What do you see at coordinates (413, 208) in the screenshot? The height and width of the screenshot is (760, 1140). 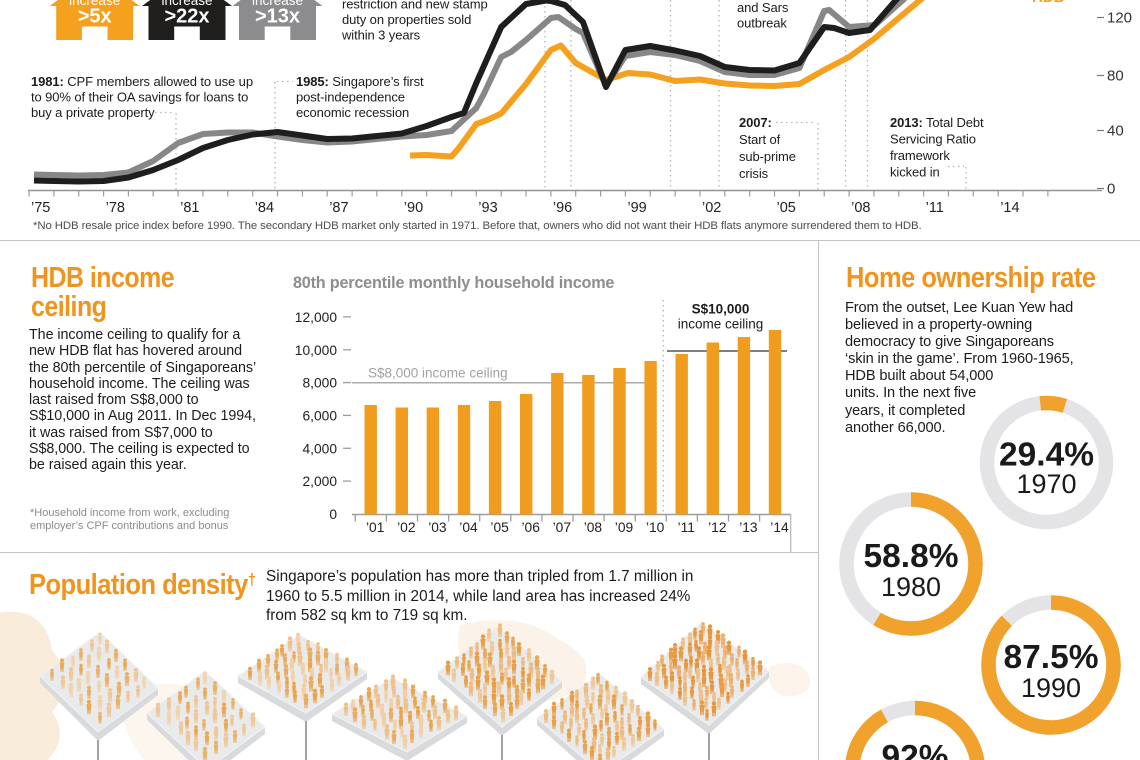 I see `svg-text: ’90` at bounding box center [413, 208].